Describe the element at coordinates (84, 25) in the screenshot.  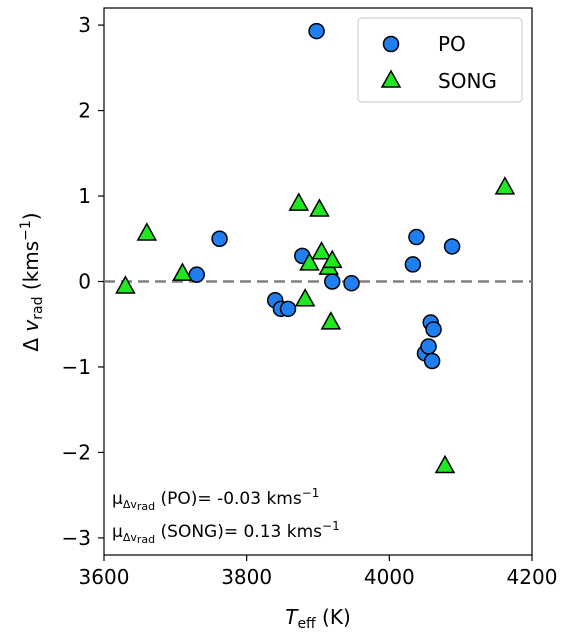
I see `y-tick-label: 3` at that location.